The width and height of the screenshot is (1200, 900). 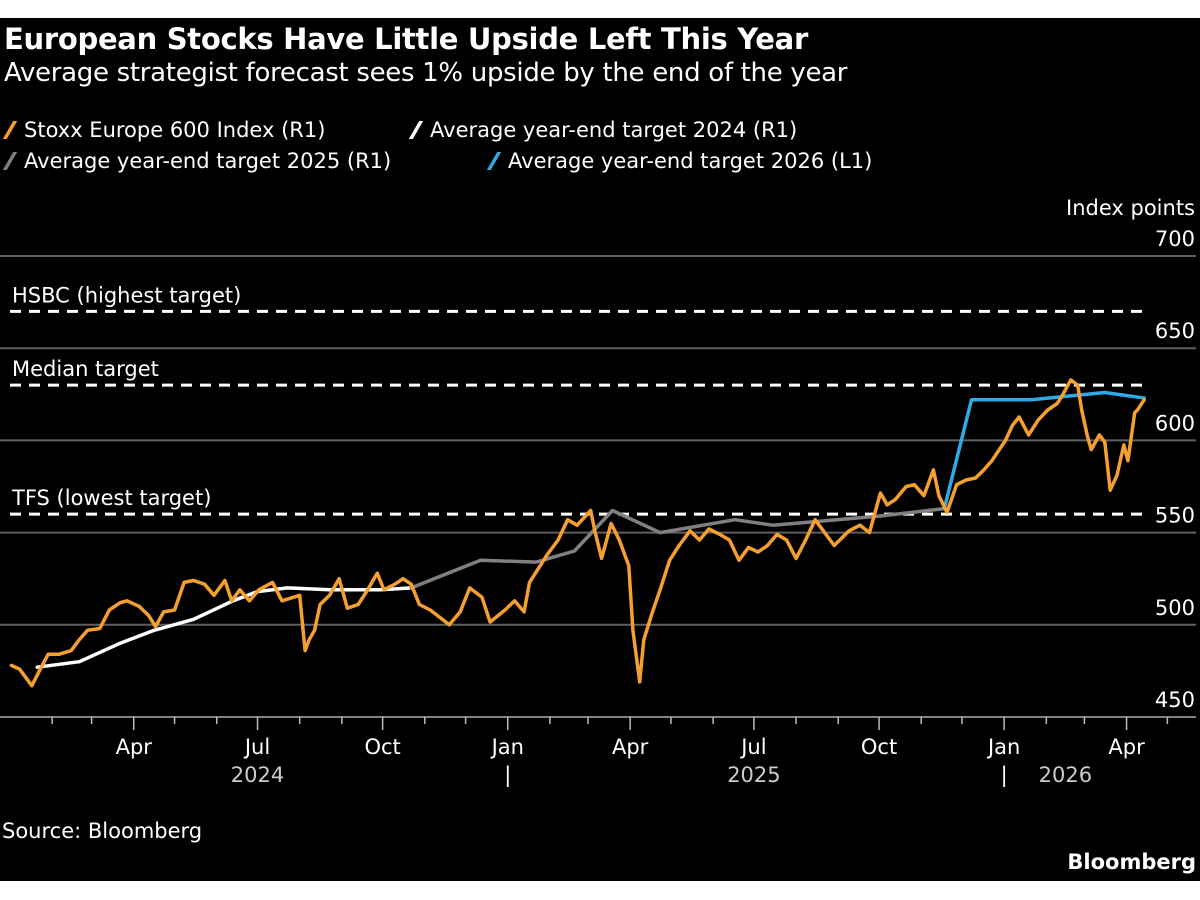 What do you see at coordinates (753, 775) in the screenshot?
I see `year-label: 2025` at bounding box center [753, 775].